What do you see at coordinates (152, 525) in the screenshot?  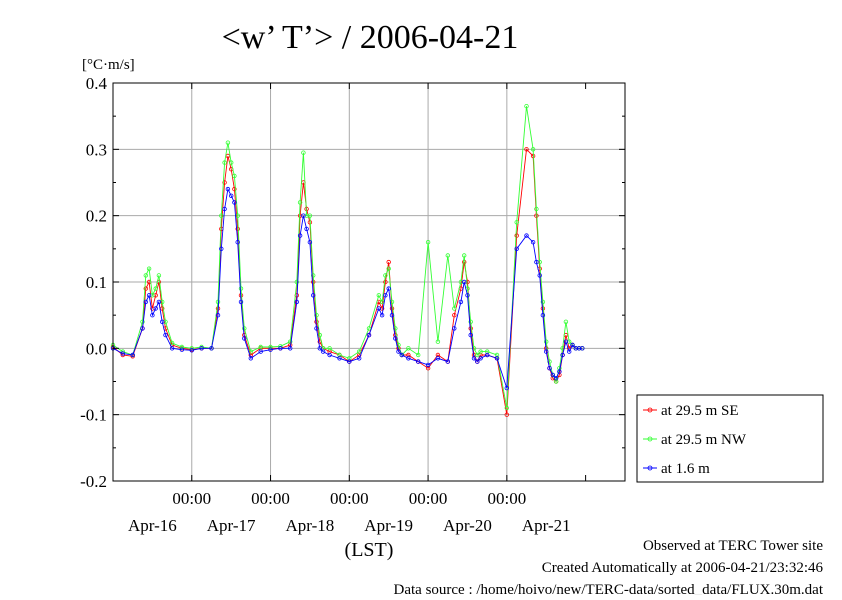 I see `date-label: Apr-16` at bounding box center [152, 525].